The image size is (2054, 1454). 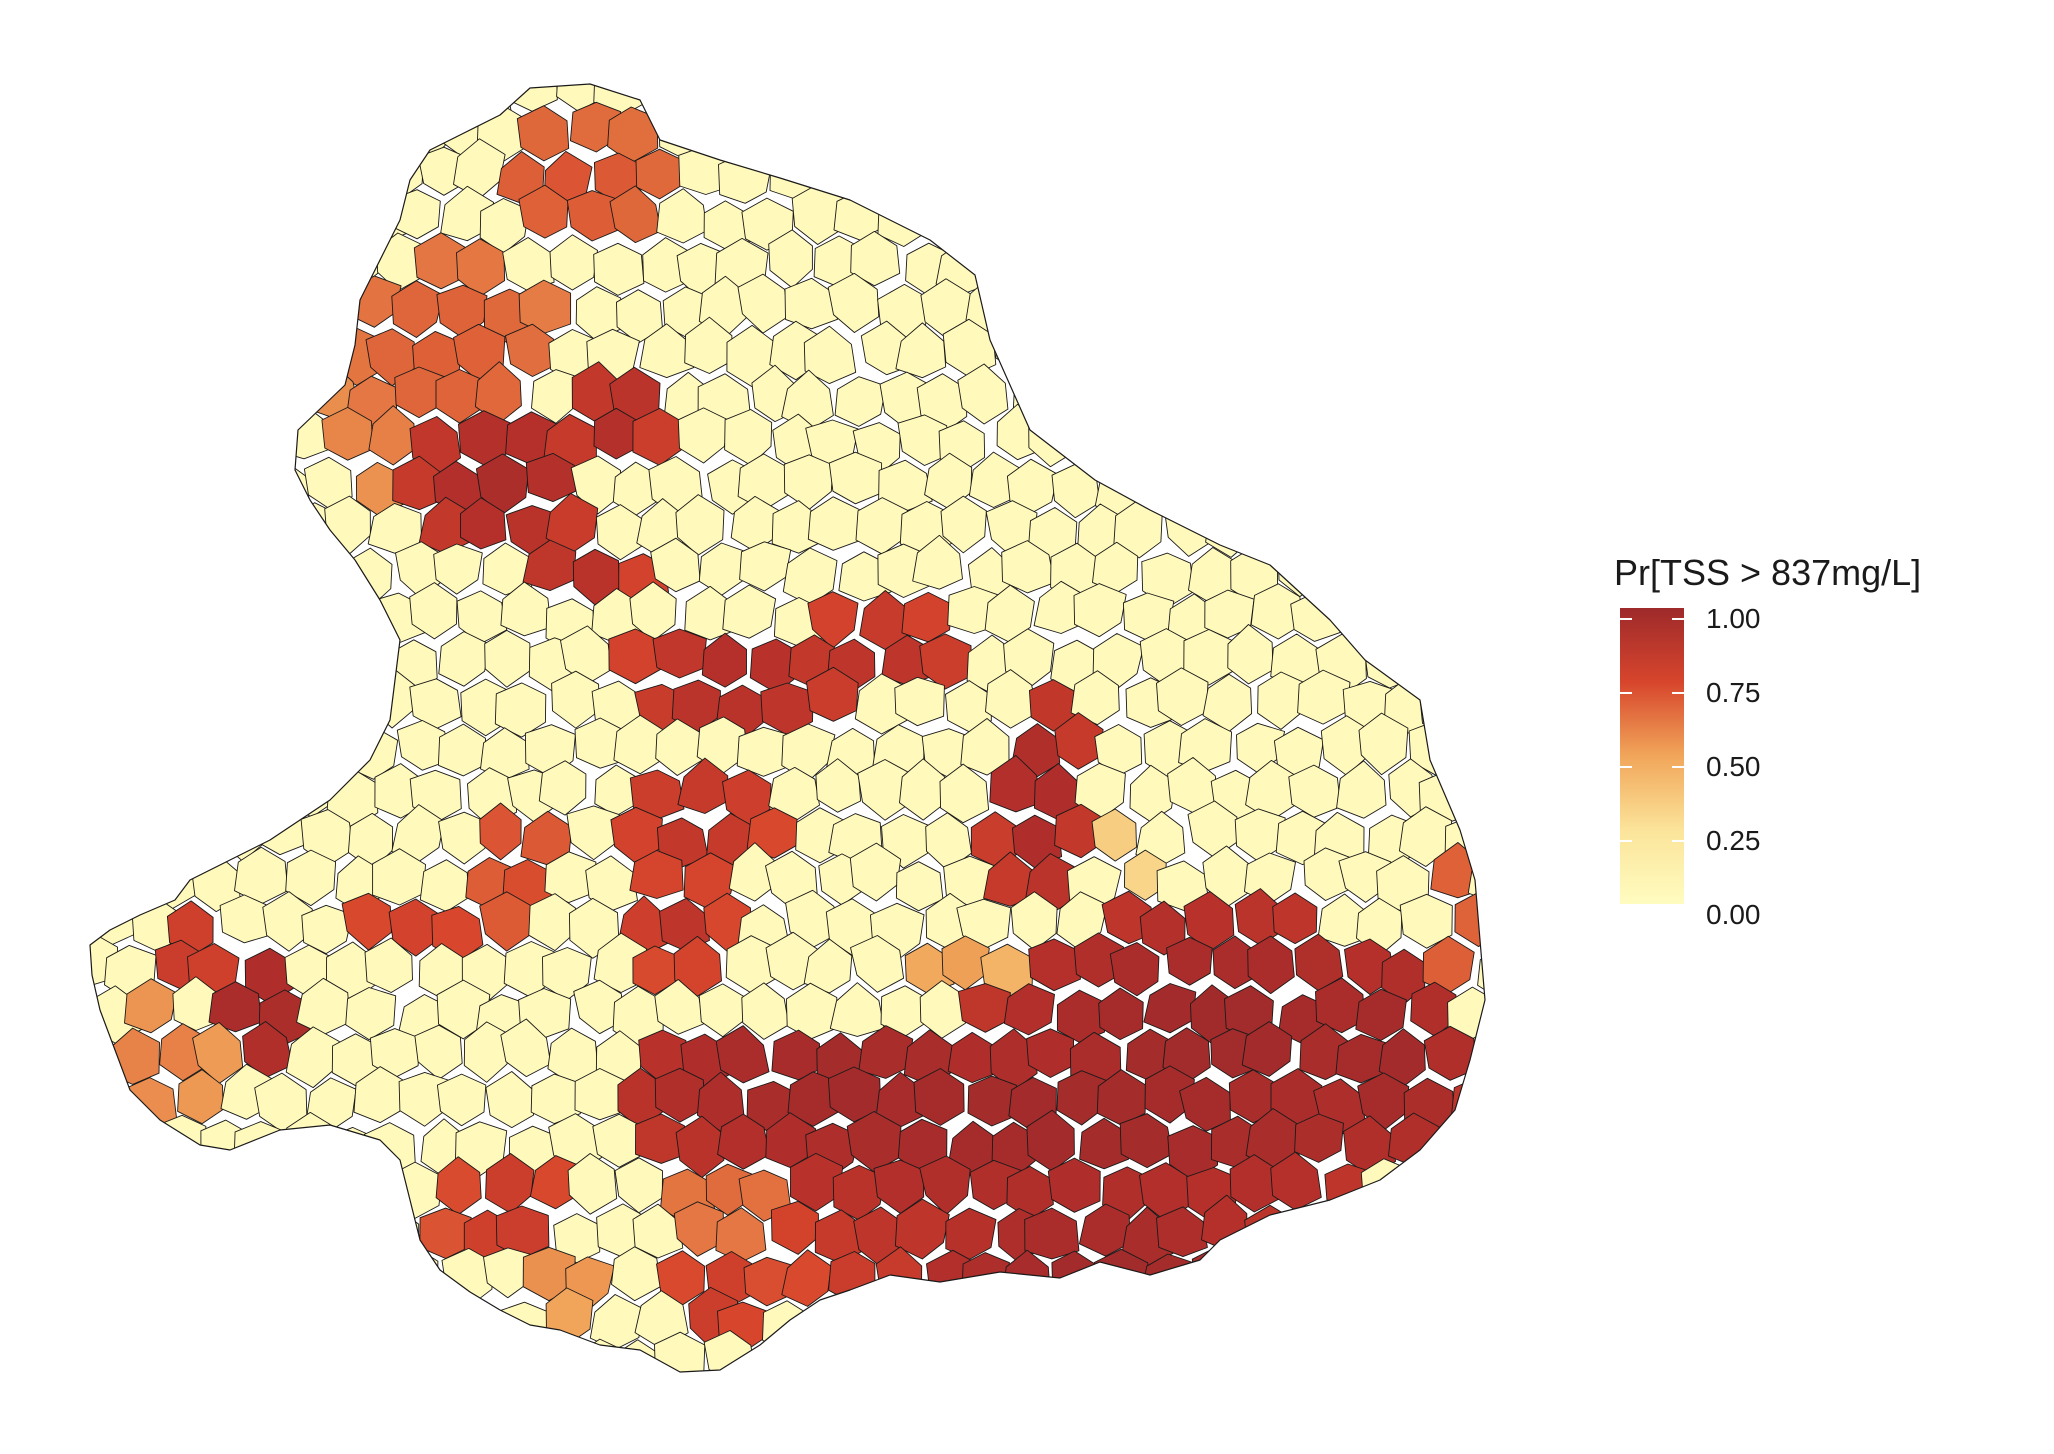 What do you see at coordinates (1733, 766) in the screenshot?
I see `legend-tick-label: 0.50` at bounding box center [1733, 766].